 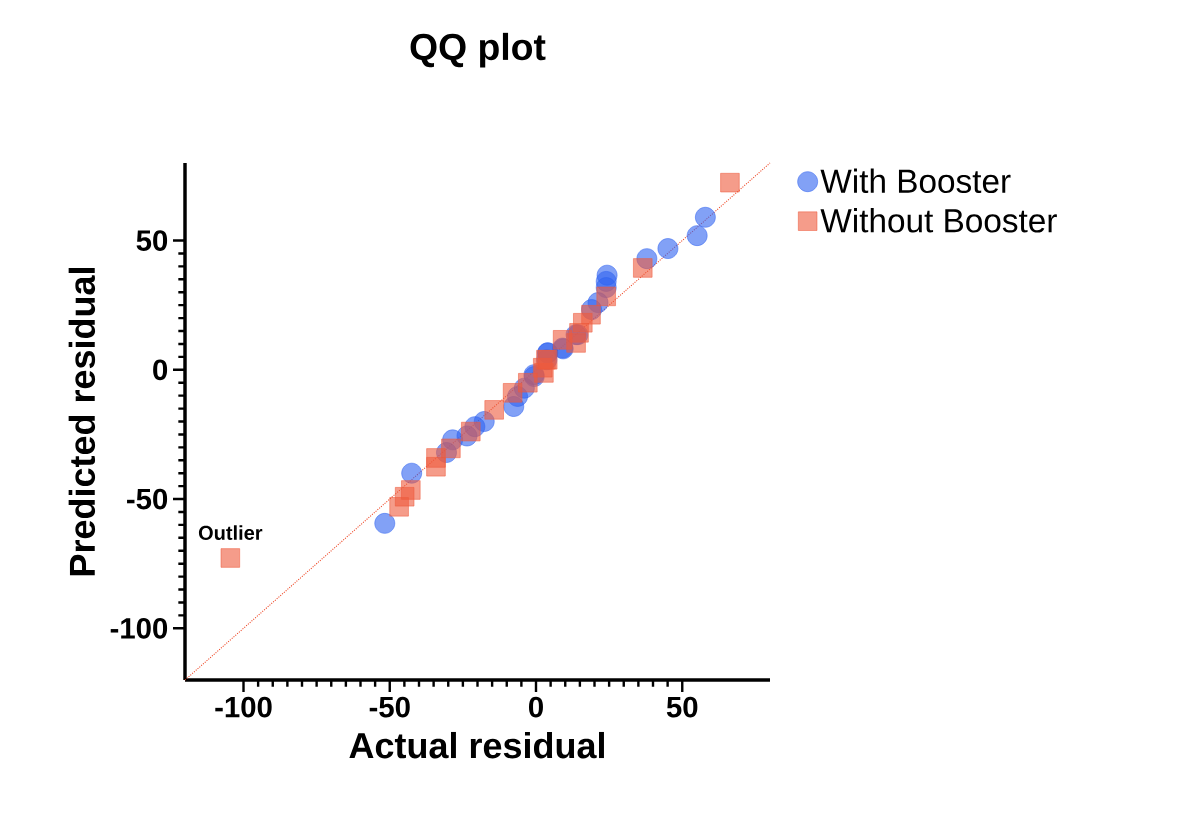 I want to click on x-axis-title: Actual residual, so click(x=476, y=745).